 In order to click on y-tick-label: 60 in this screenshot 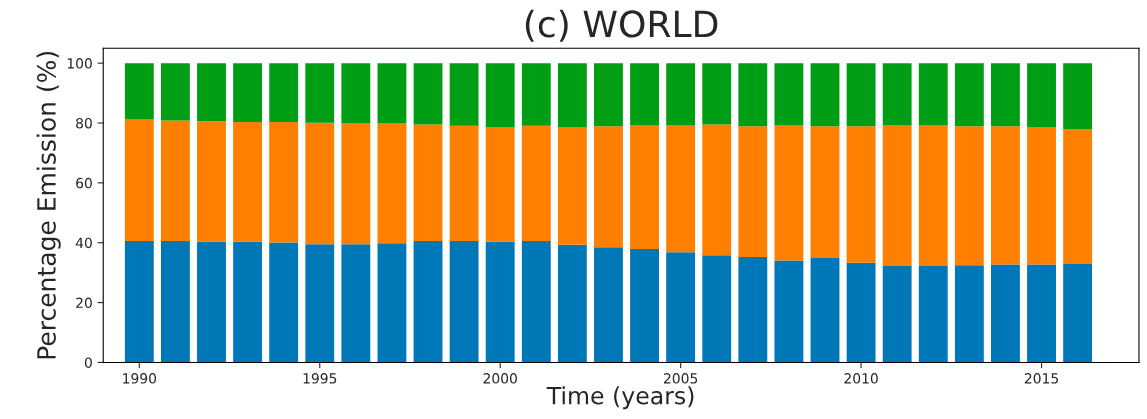, I will do `click(84, 183)`.